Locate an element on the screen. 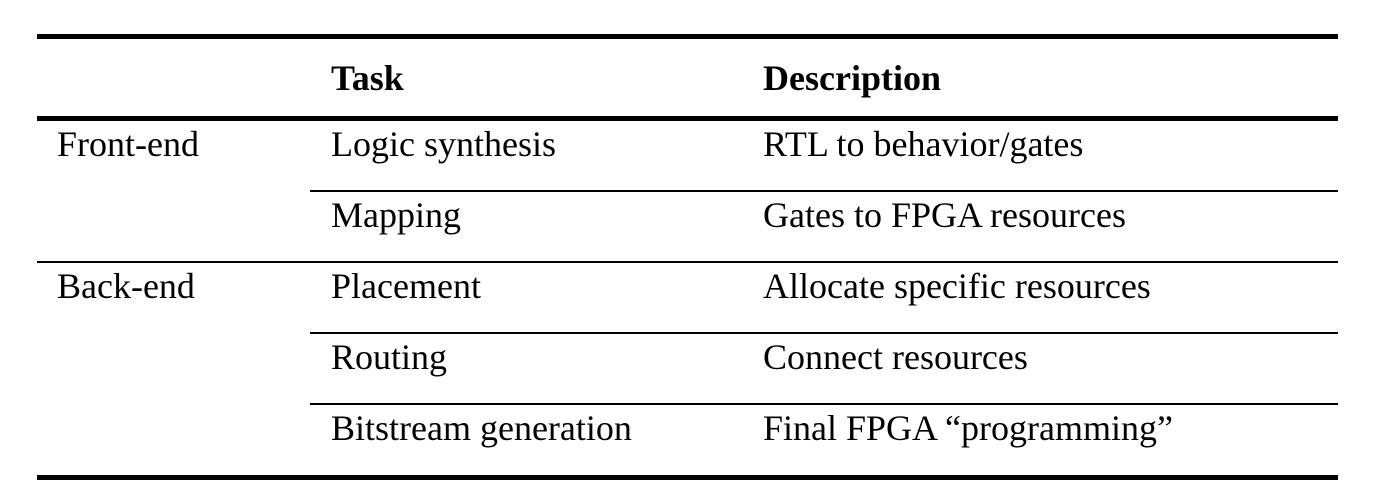  task-cell: Bitstream generation is located at coordinates (481, 428).